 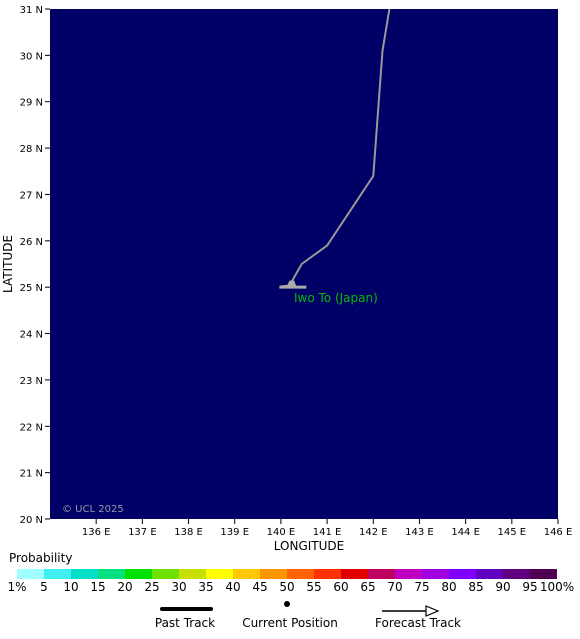 I want to click on probability-label: 40, so click(x=233, y=587).